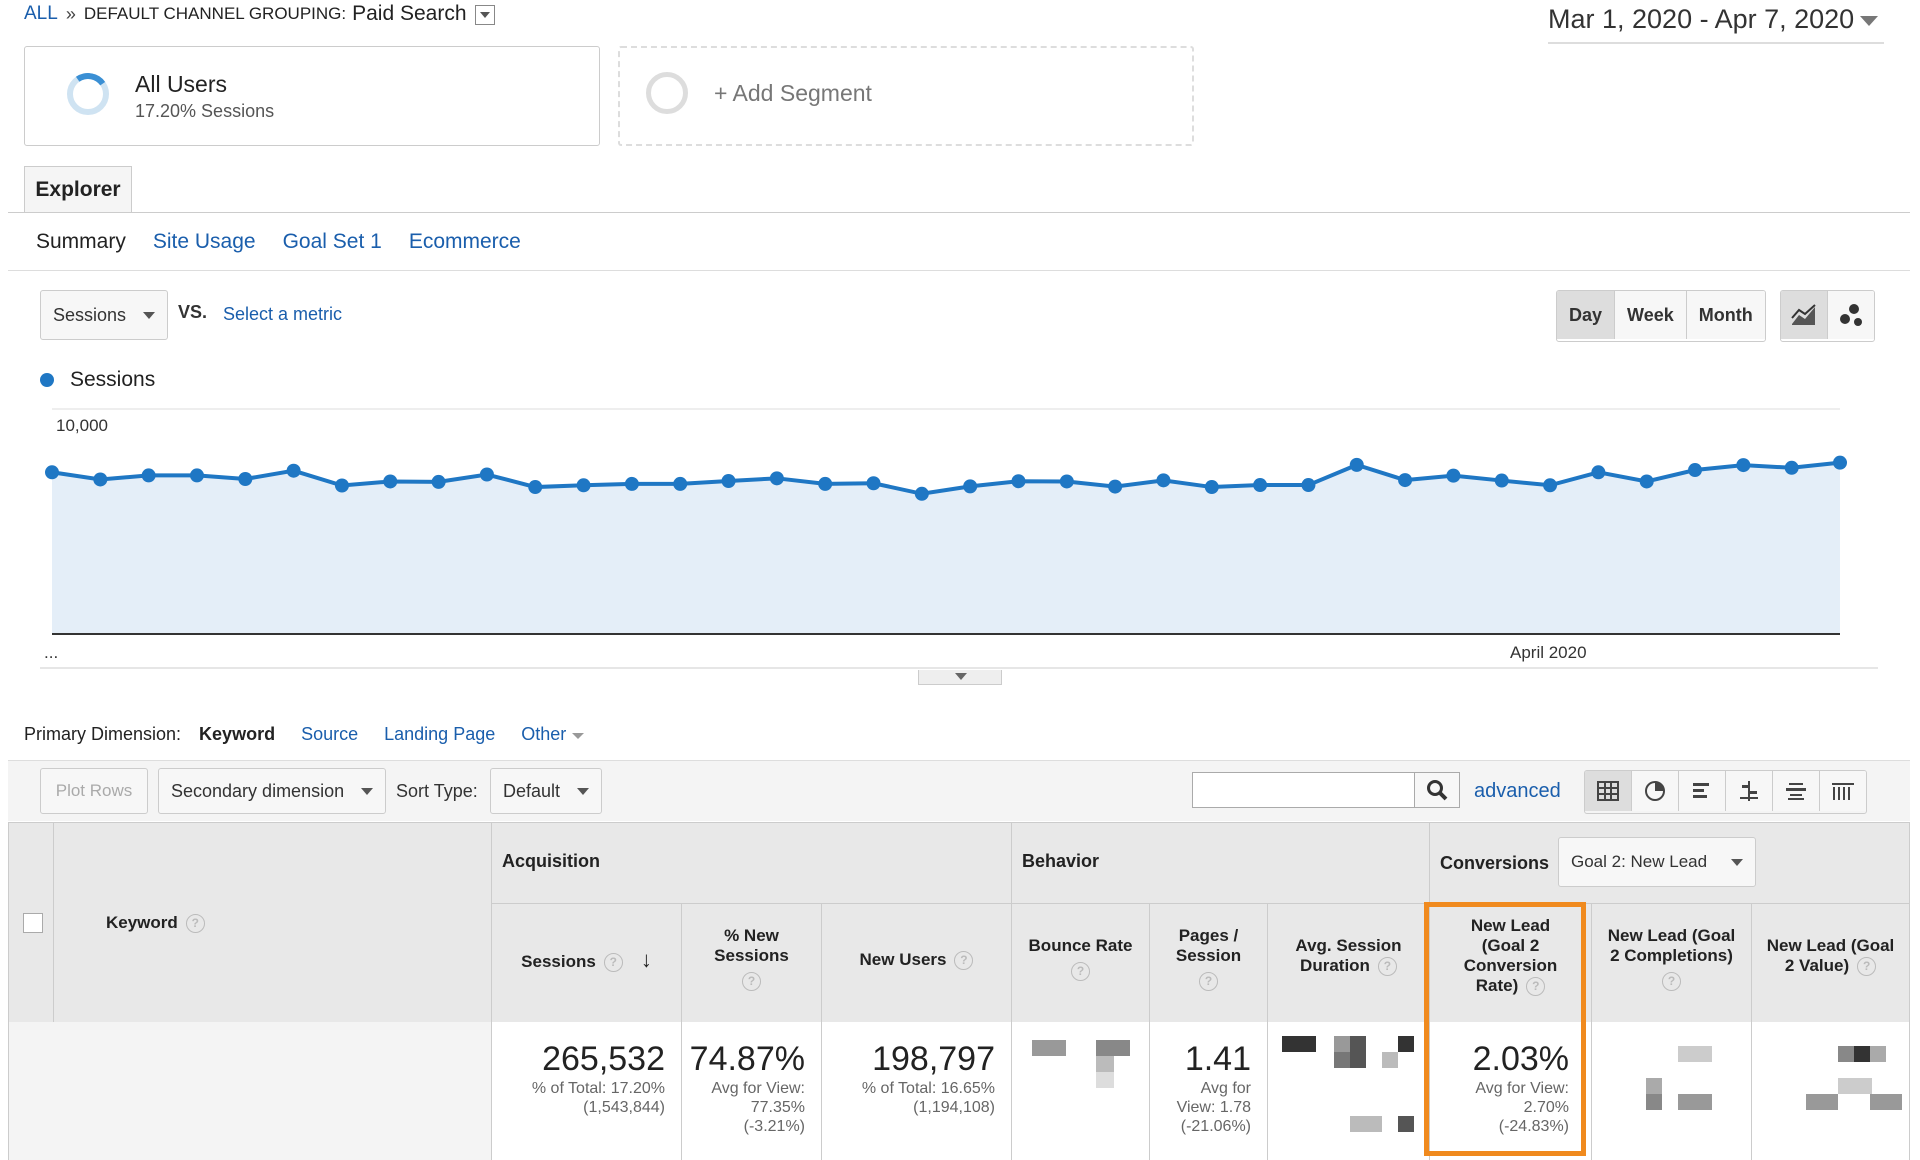 The image size is (1920, 1160). What do you see at coordinates (1586, 315) in the screenshot?
I see `day-button: Day` at bounding box center [1586, 315].